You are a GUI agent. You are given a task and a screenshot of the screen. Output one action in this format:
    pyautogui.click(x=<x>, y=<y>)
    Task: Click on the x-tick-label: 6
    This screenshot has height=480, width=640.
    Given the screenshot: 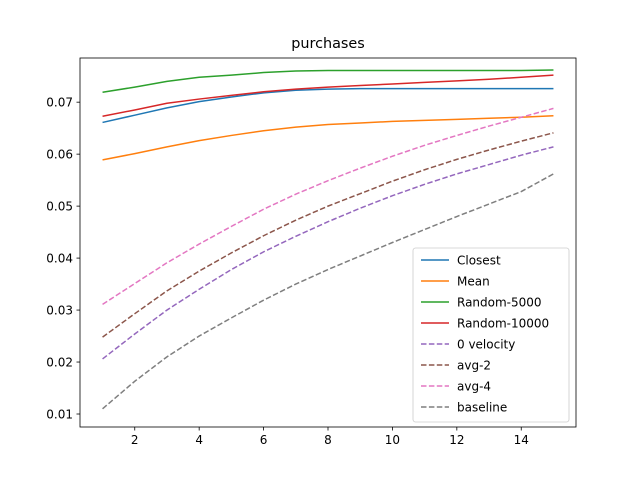 What is the action you would take?
    pyautogui.click(x=264, y=440)
    